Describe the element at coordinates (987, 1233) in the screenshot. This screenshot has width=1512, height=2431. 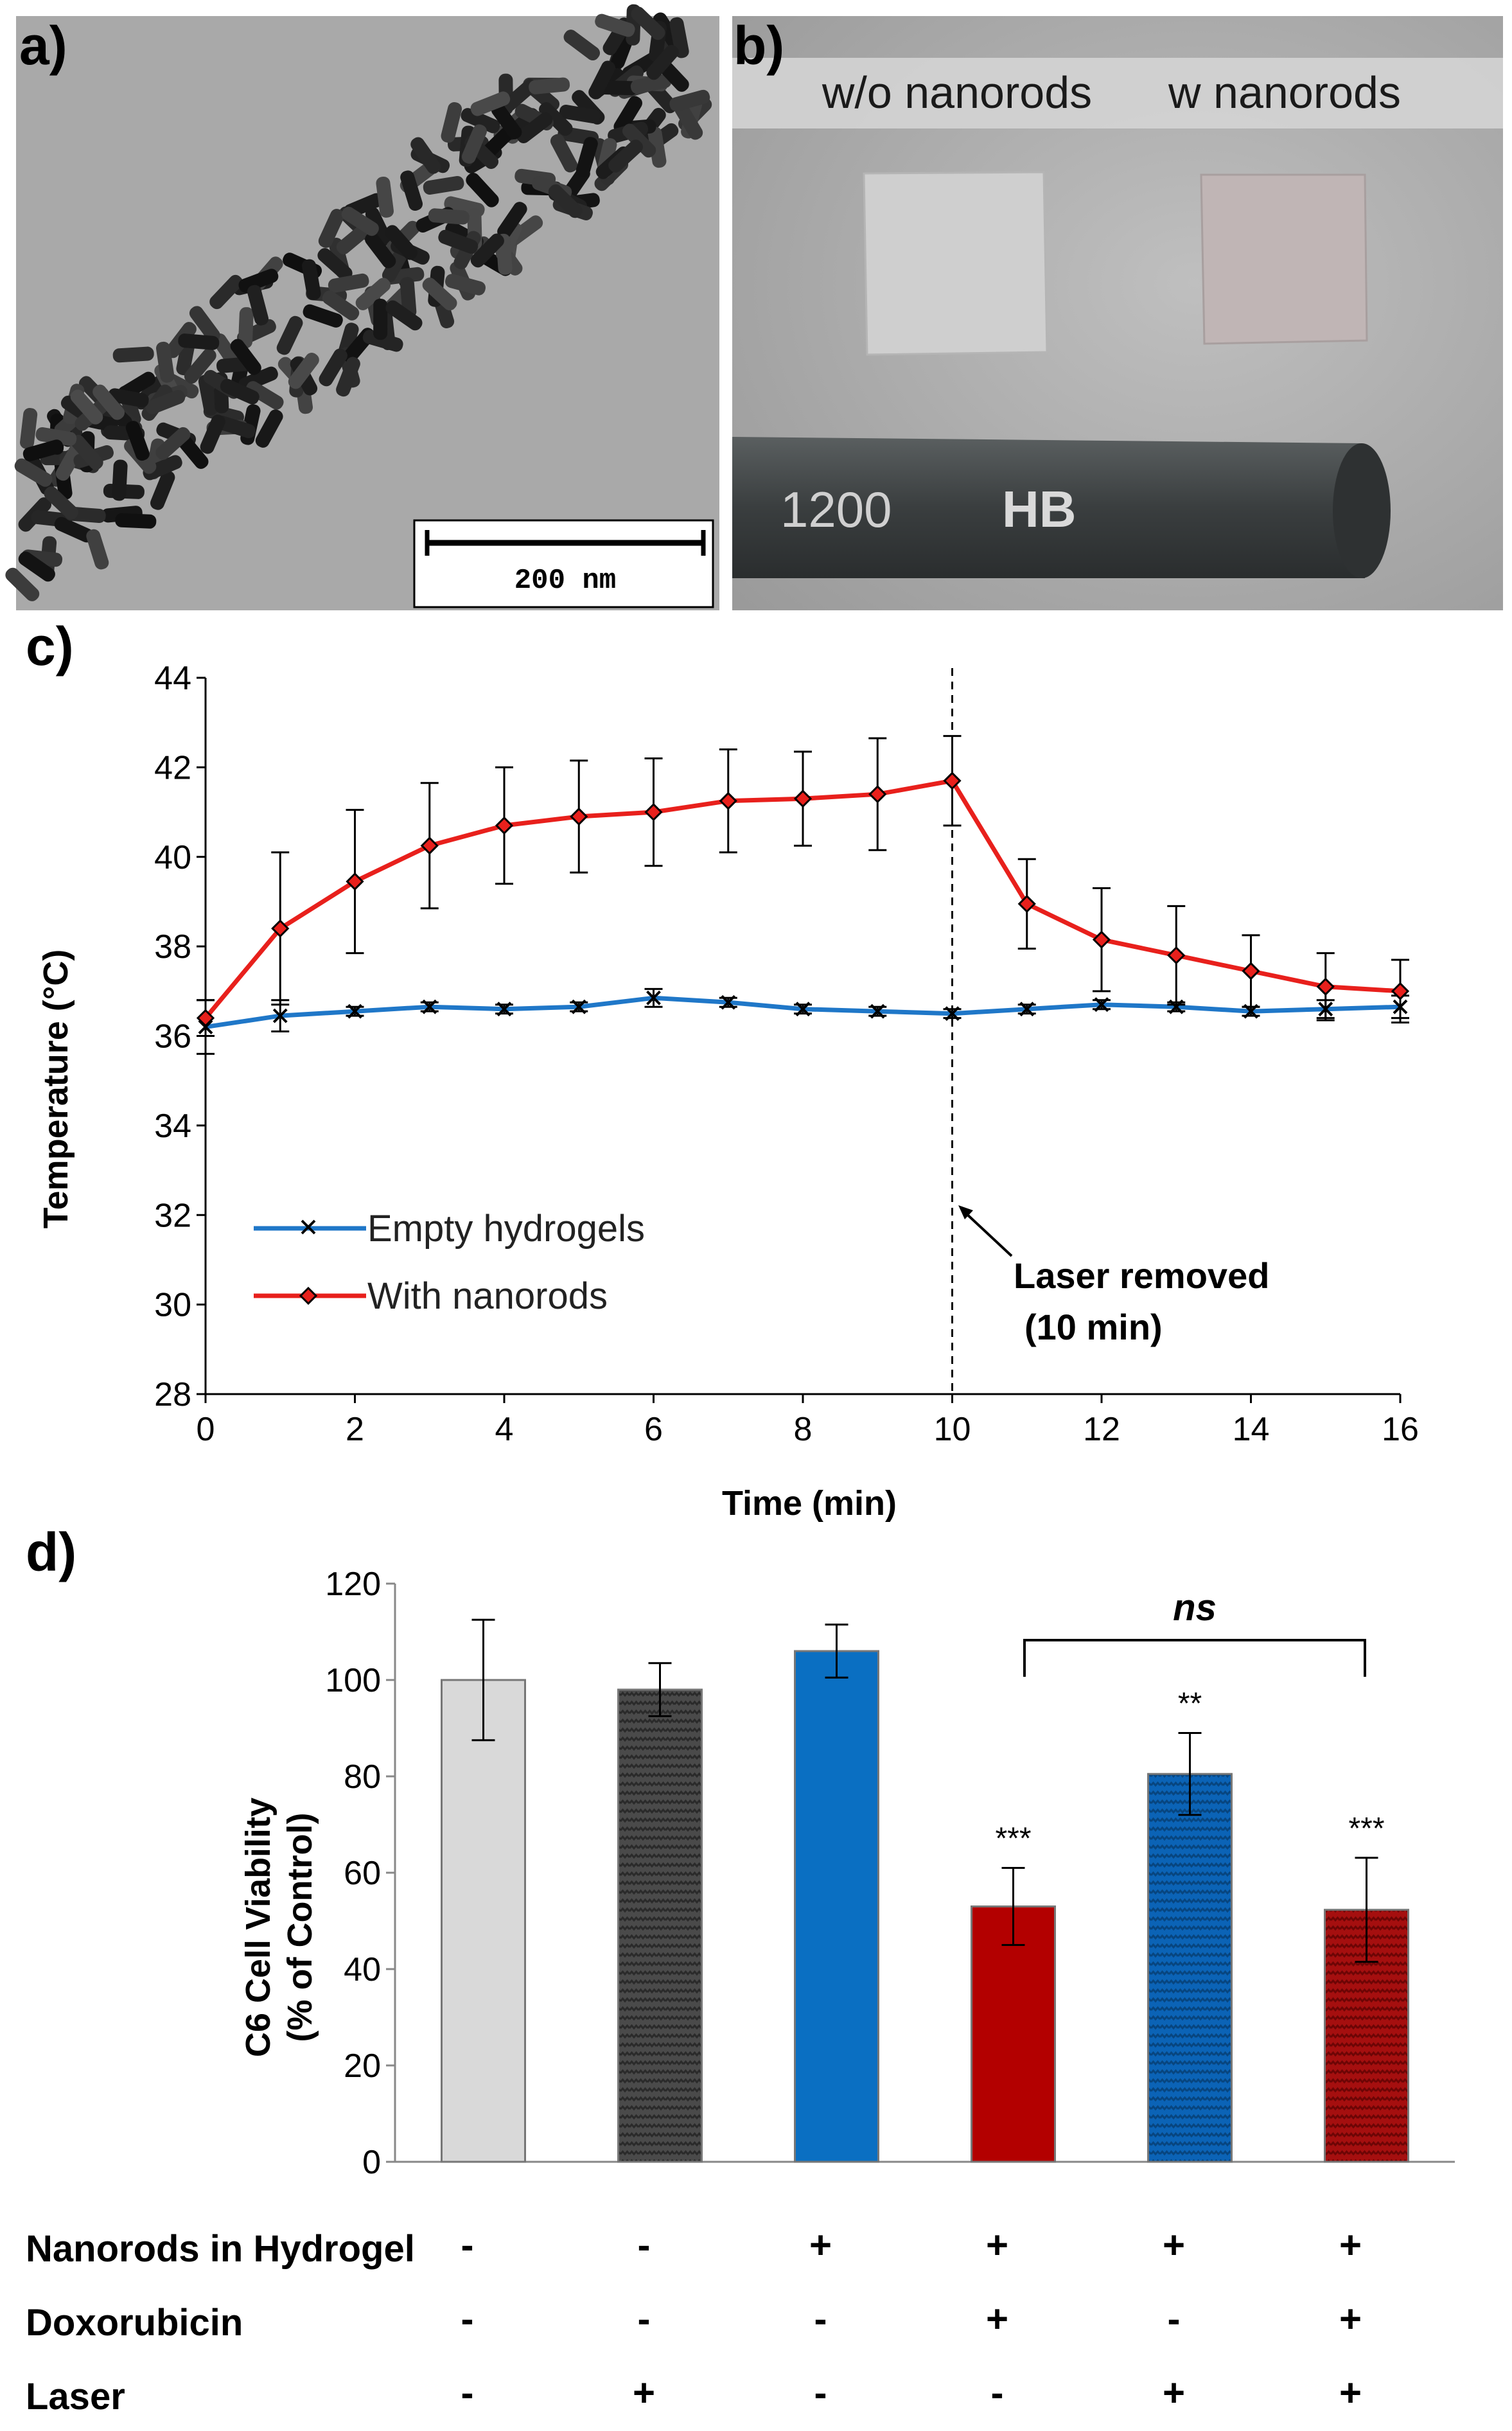
I see `annotation-arrow` at that location.